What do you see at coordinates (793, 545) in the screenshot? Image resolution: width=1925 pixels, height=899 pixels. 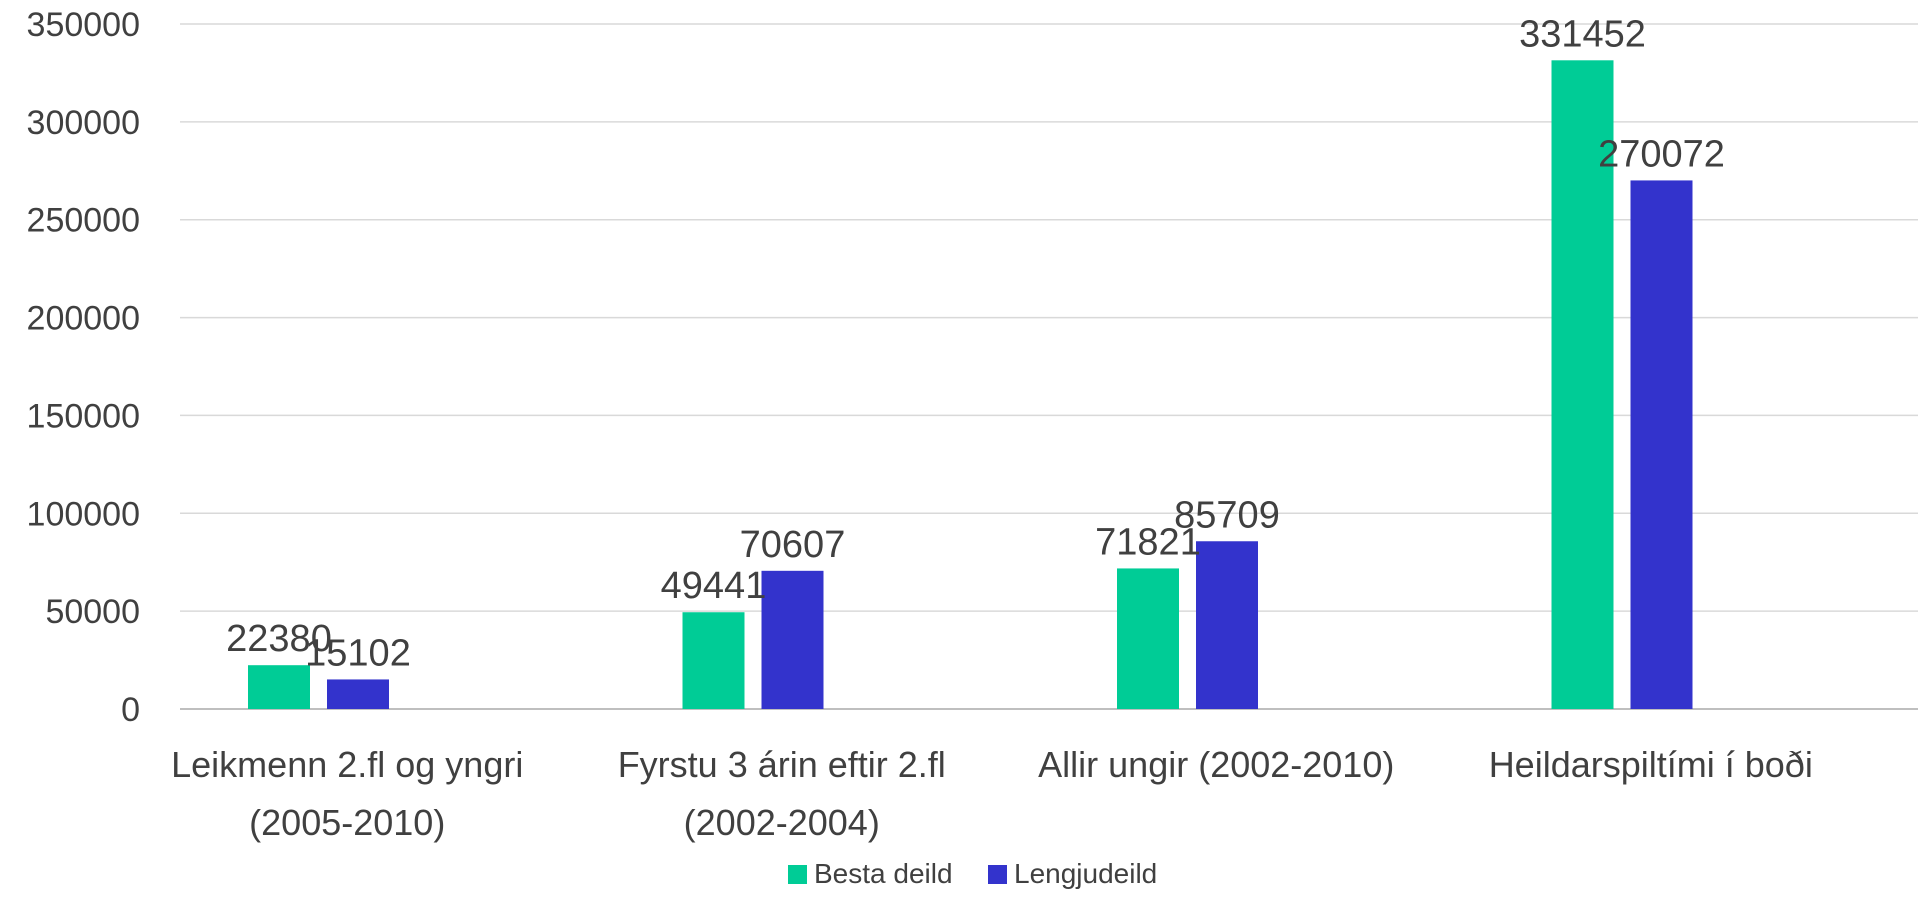 I see `data-label: 70607` at bounding box center [793, 545].